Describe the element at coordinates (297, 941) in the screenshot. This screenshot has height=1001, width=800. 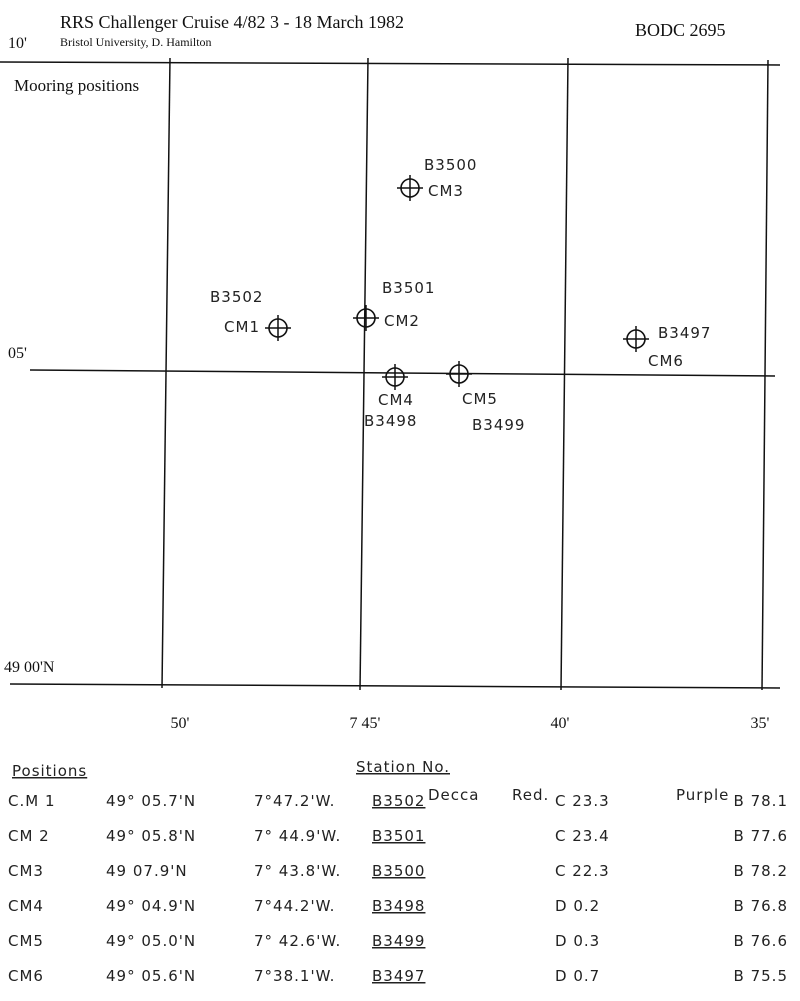
I see `table-cell: 7° 42.6'W.` at that location.